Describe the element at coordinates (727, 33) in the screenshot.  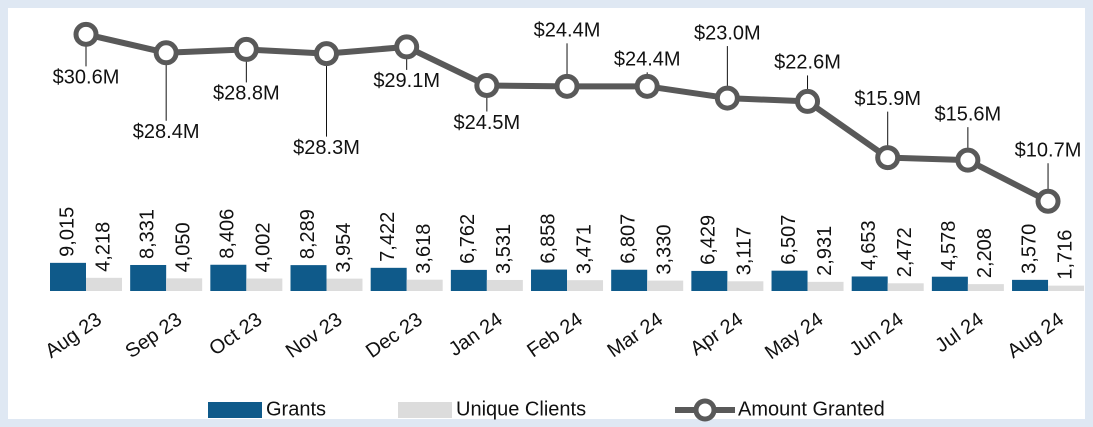
I see `line-value-label: $23.0M` at that location.